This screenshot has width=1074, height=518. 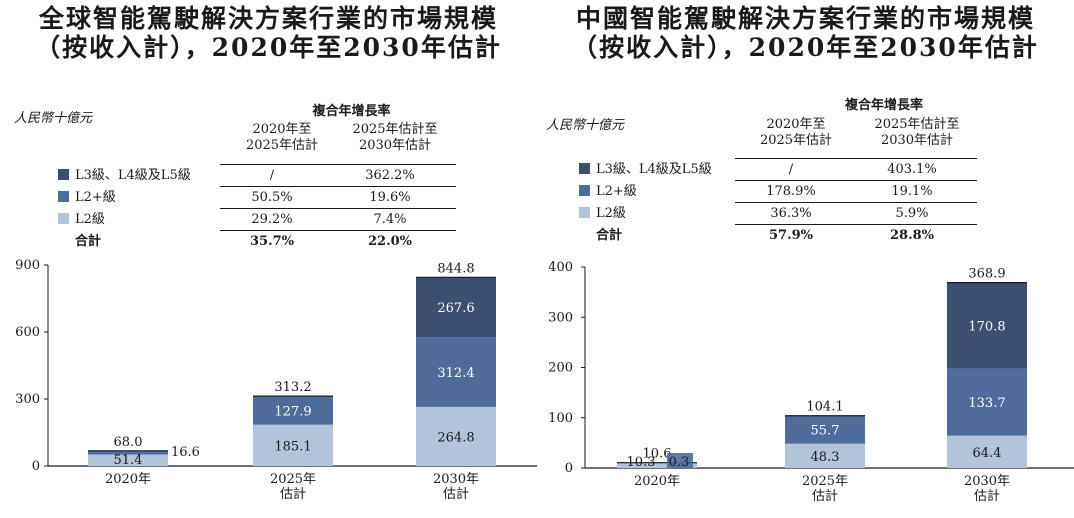 What do you see at coordinates (569, 468) in the screenshot?
I see `y-tick-label: 0` at bounding box center [569, 468].